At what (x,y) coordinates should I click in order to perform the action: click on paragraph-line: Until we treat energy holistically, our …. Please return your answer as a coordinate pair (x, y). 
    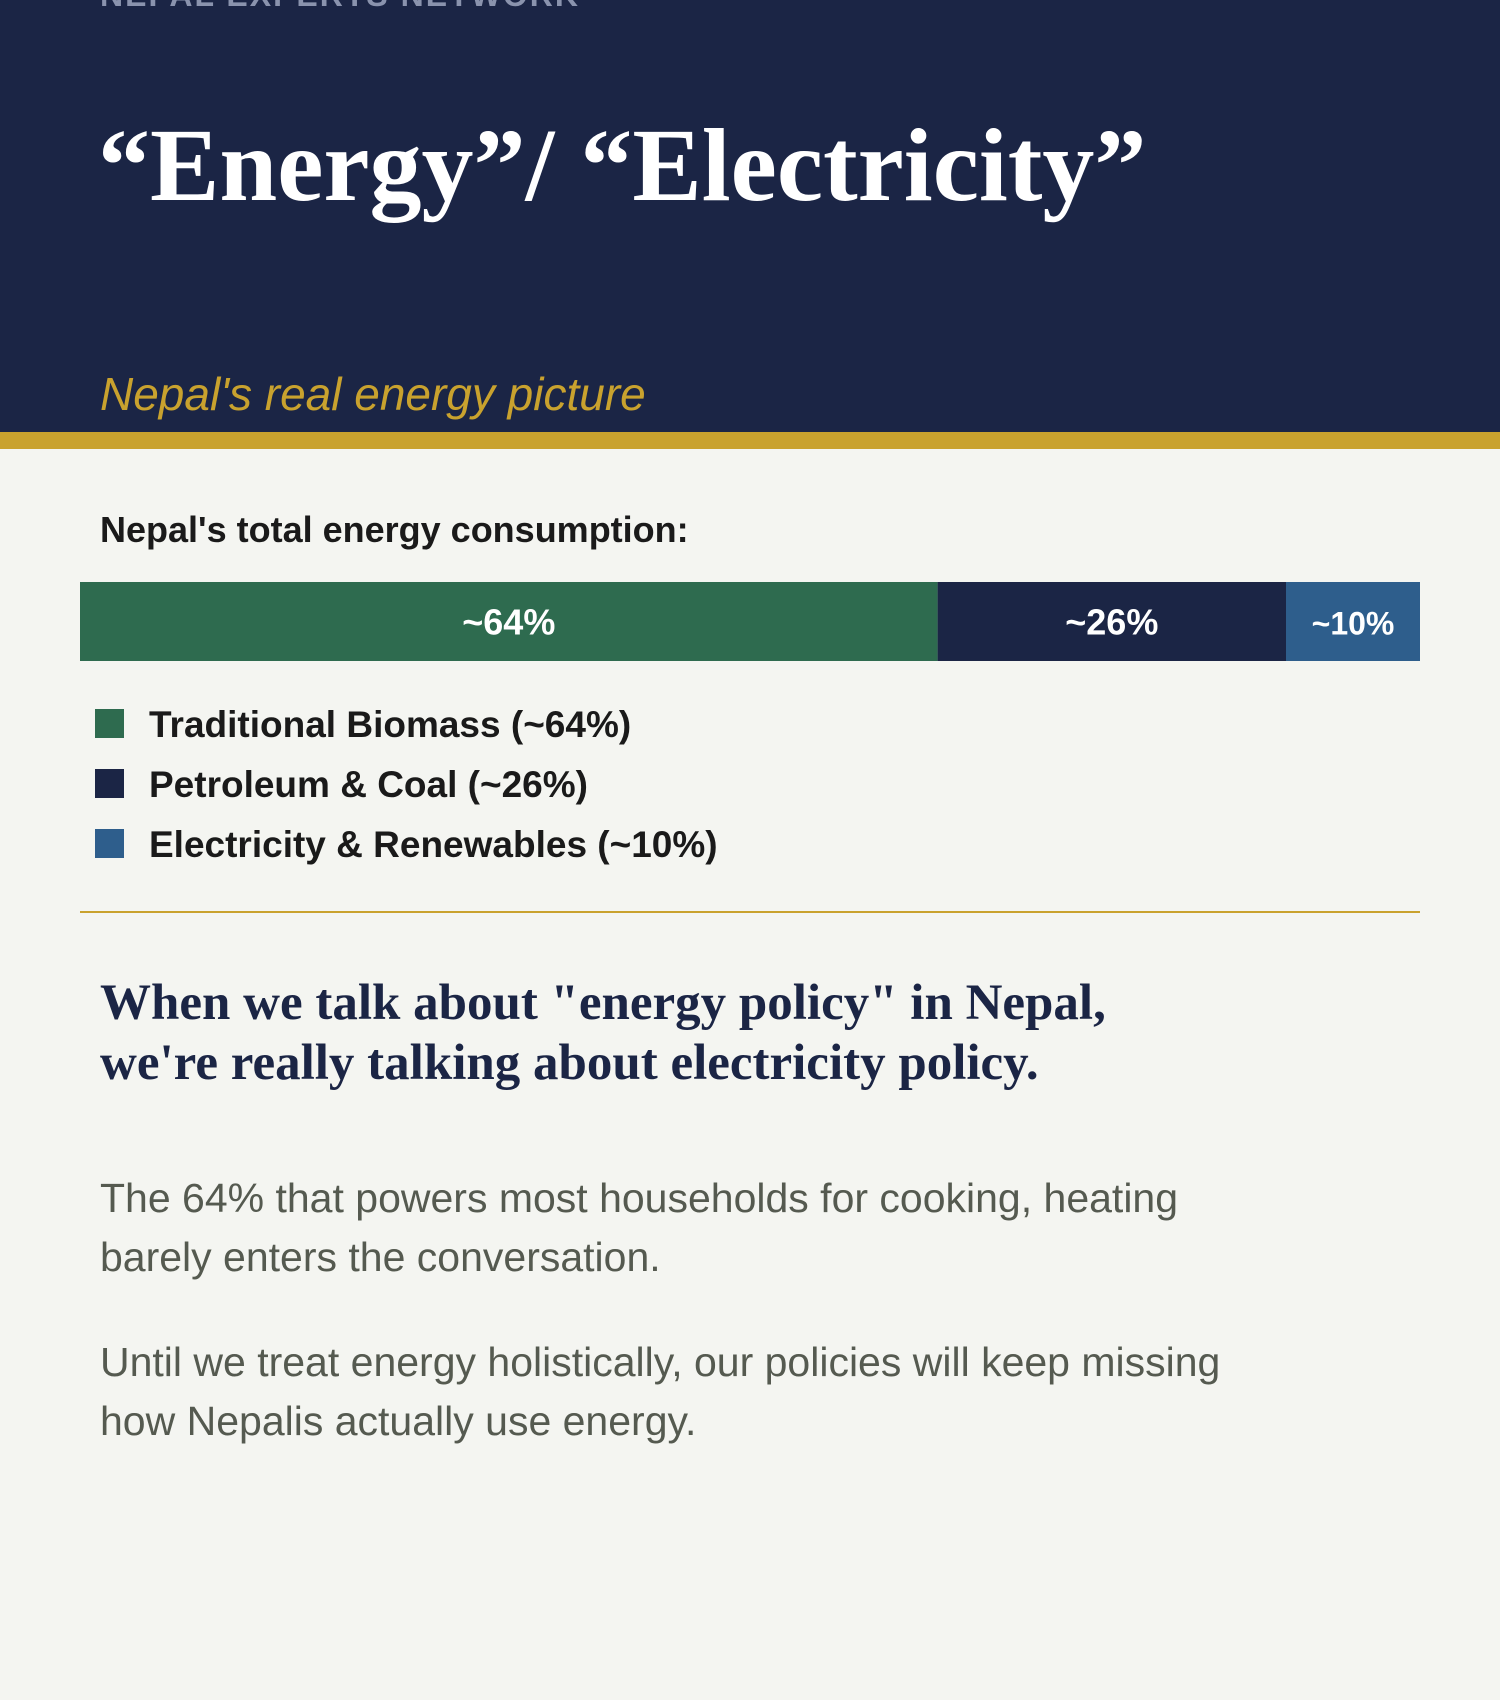
    Looking at the image, I should click on (660, 1362).